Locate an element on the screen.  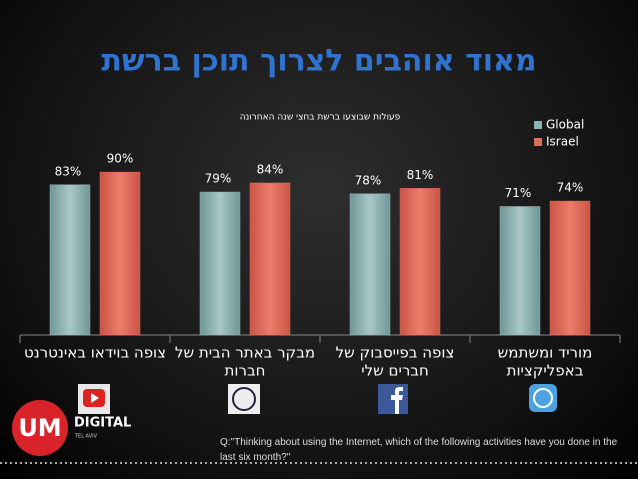
value-label: 90% is located at coordinates (120, 159).